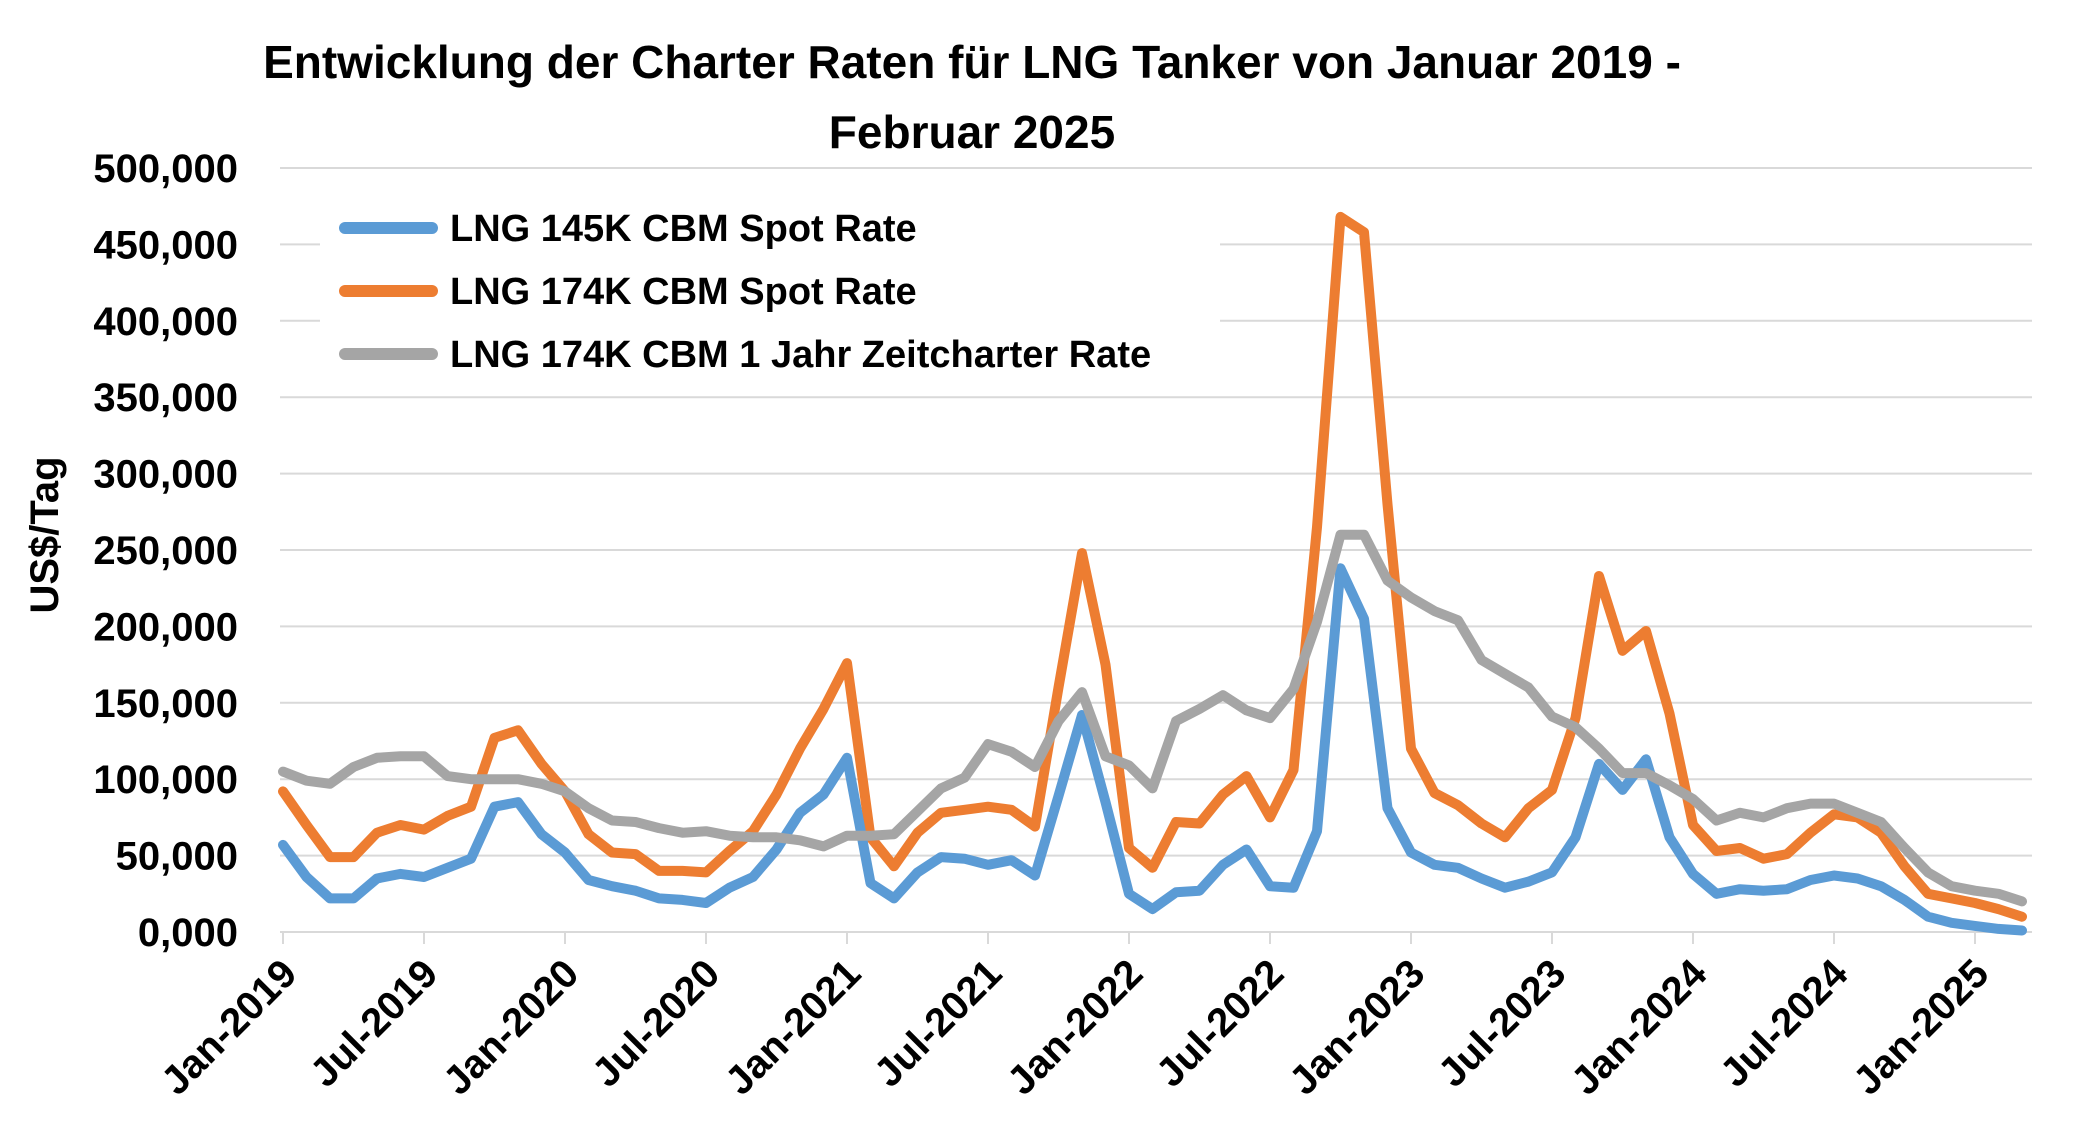  I want to click on legend-label-2: LNG 174K CBM Spot Rate, so click(683, 292).